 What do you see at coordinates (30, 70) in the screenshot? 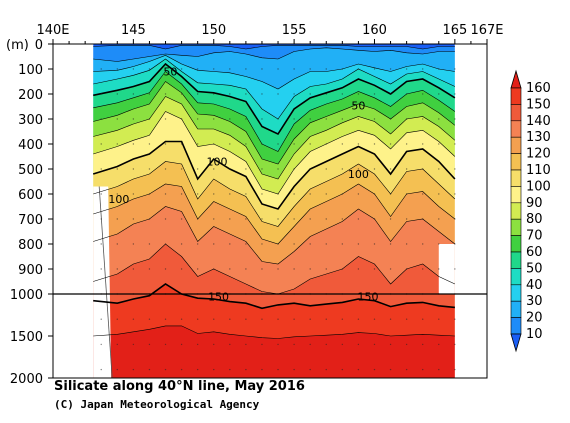
I see `y-tick-label: 100` at bounding box center [30, 70].